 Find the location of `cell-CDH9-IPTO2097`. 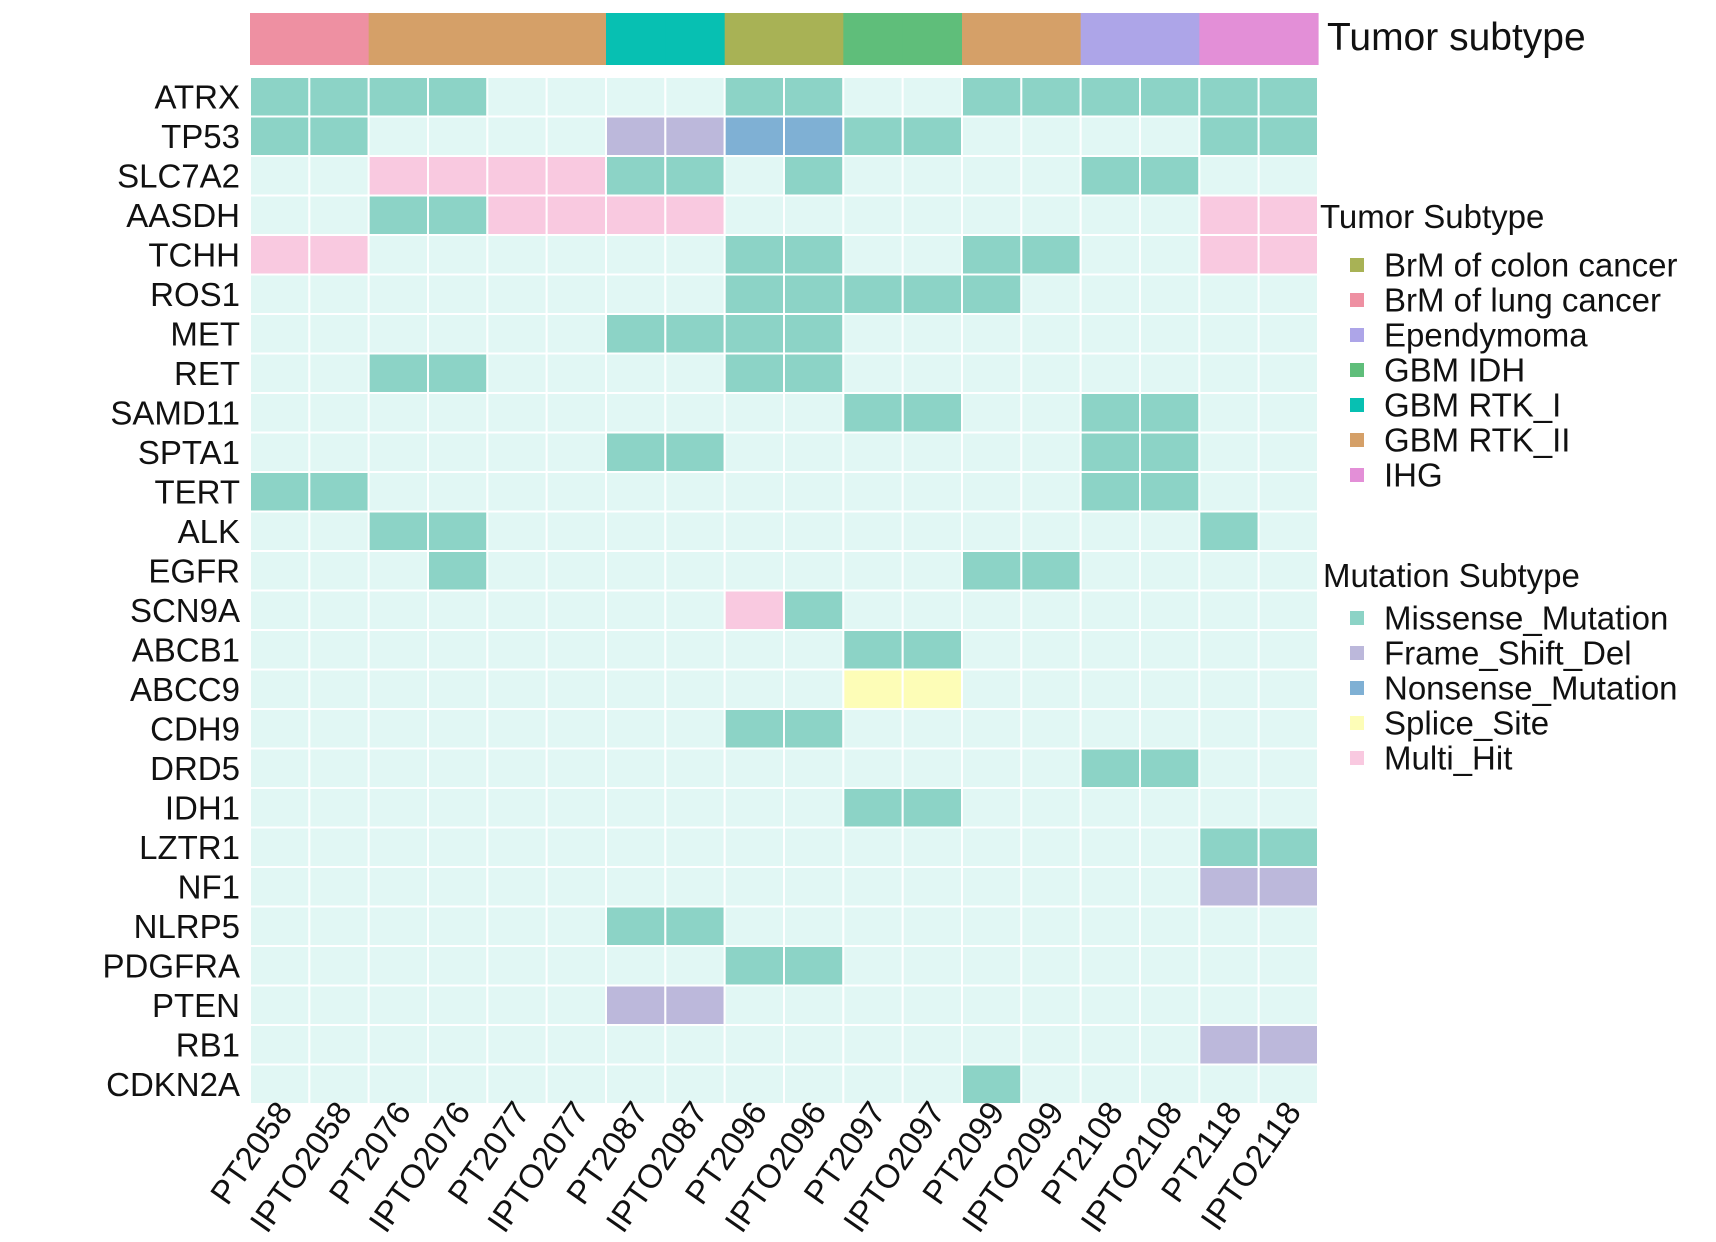

cell-CDH9-IPTO2097 is located at coordinates (932, 729).